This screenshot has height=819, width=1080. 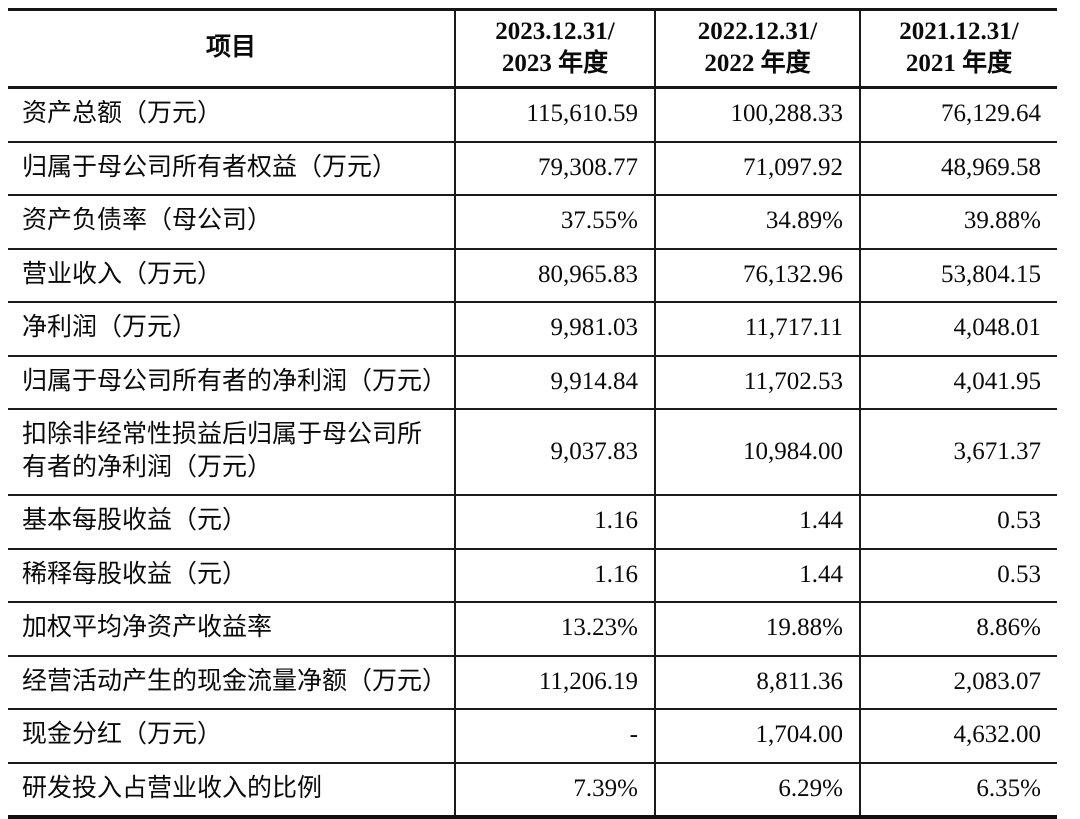 I want to click on cell-value: 79,308.77, so click(x=554, y=168).